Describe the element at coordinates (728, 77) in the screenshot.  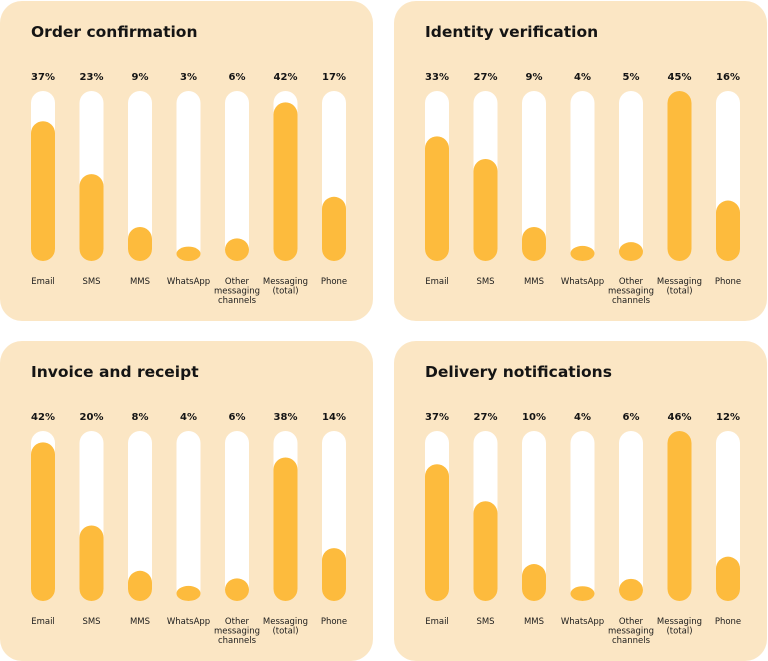
I see `value-label-phone: 16%` at that location.